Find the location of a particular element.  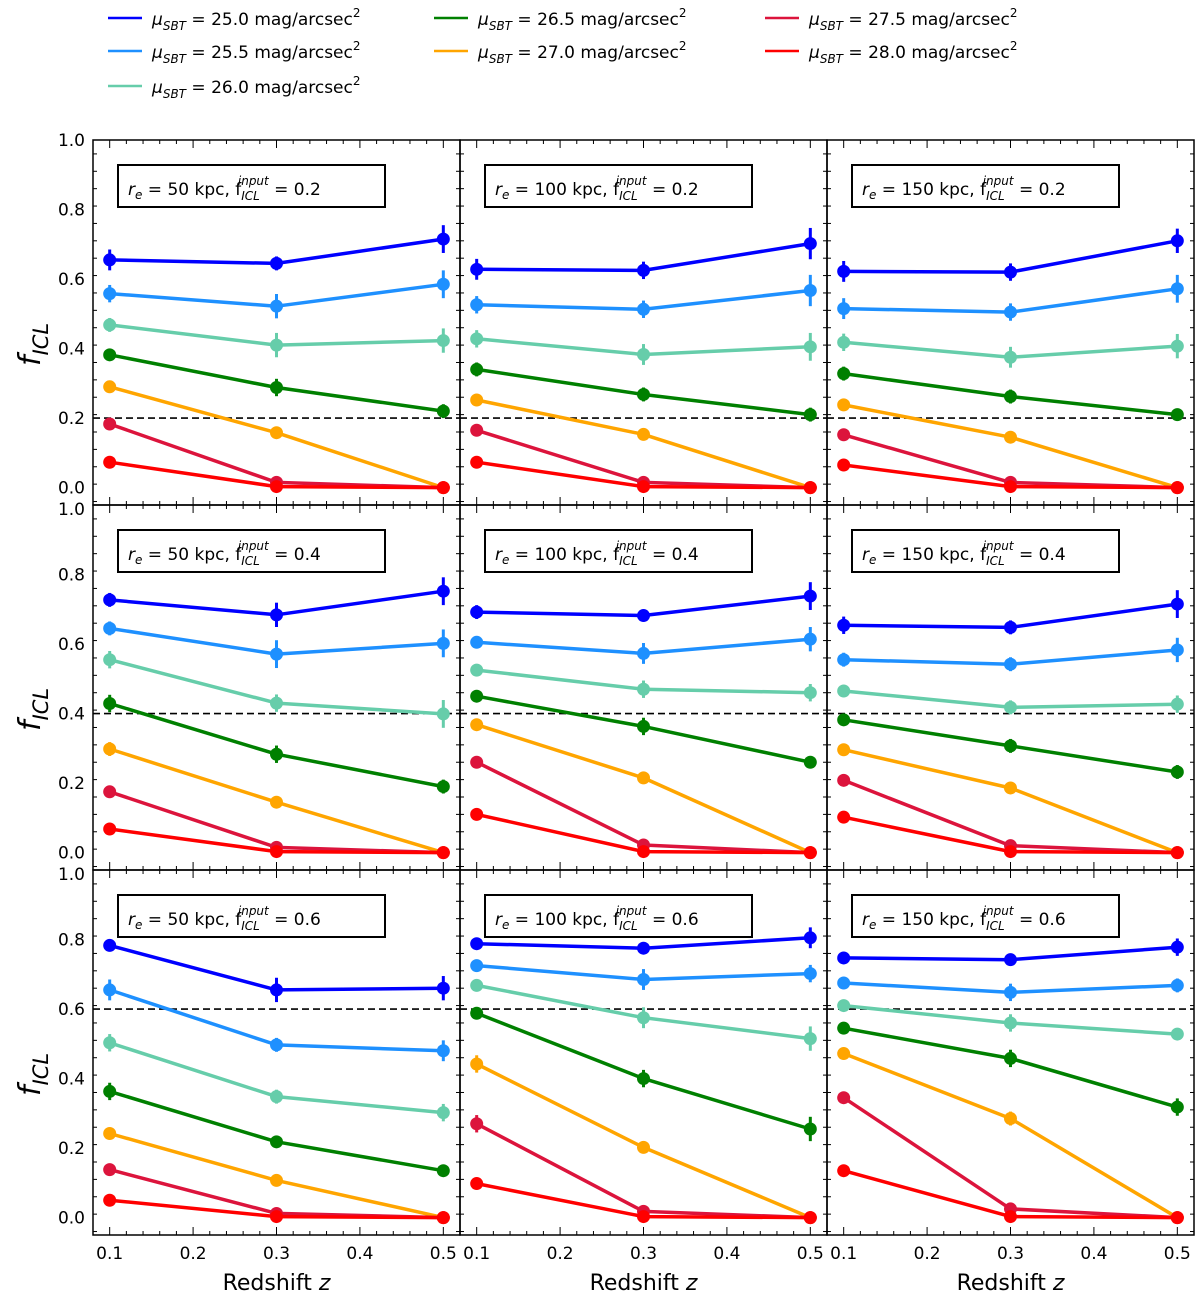

legend-label-subscript: SBT is located at coordinates (832, 26).